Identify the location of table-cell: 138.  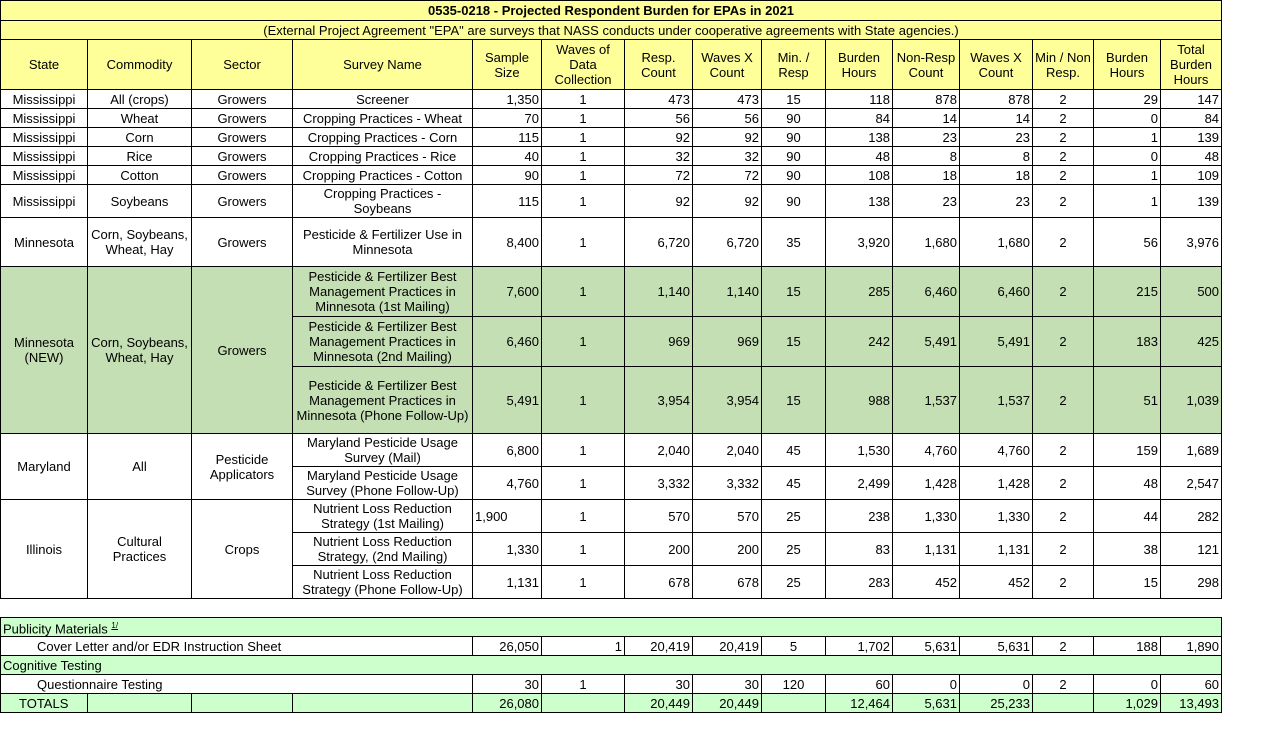
(859, 137).